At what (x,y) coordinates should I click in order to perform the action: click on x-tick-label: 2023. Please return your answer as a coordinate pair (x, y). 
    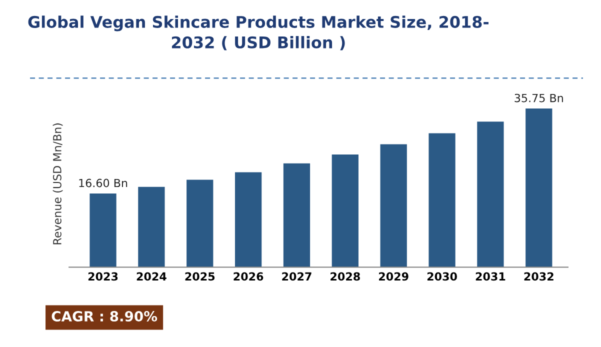
    Looking at the image, I should click on (103, 276).